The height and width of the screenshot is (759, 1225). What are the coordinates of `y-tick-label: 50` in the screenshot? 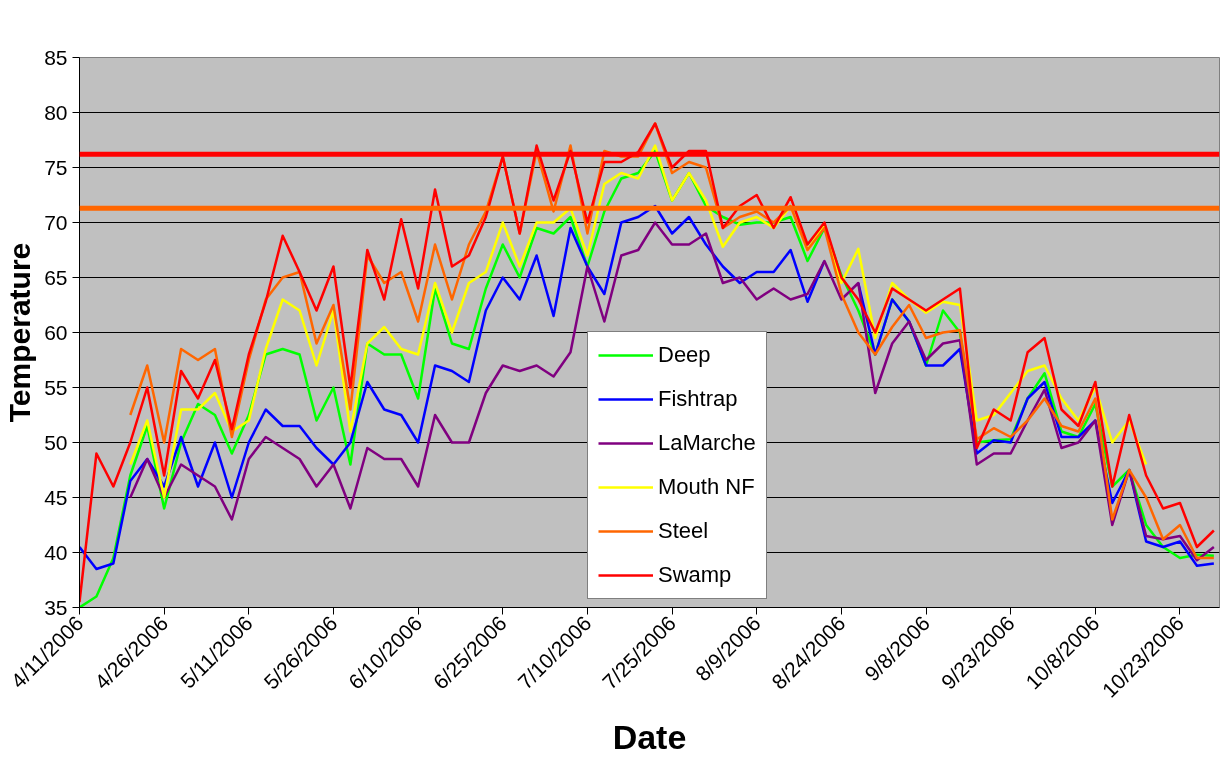 It's located at (56, 442).